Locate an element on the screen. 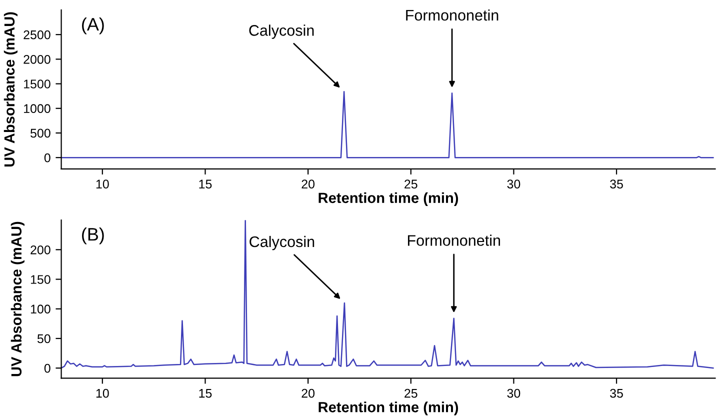  y-tick-label: 50 is located at coordinates (43, 339).